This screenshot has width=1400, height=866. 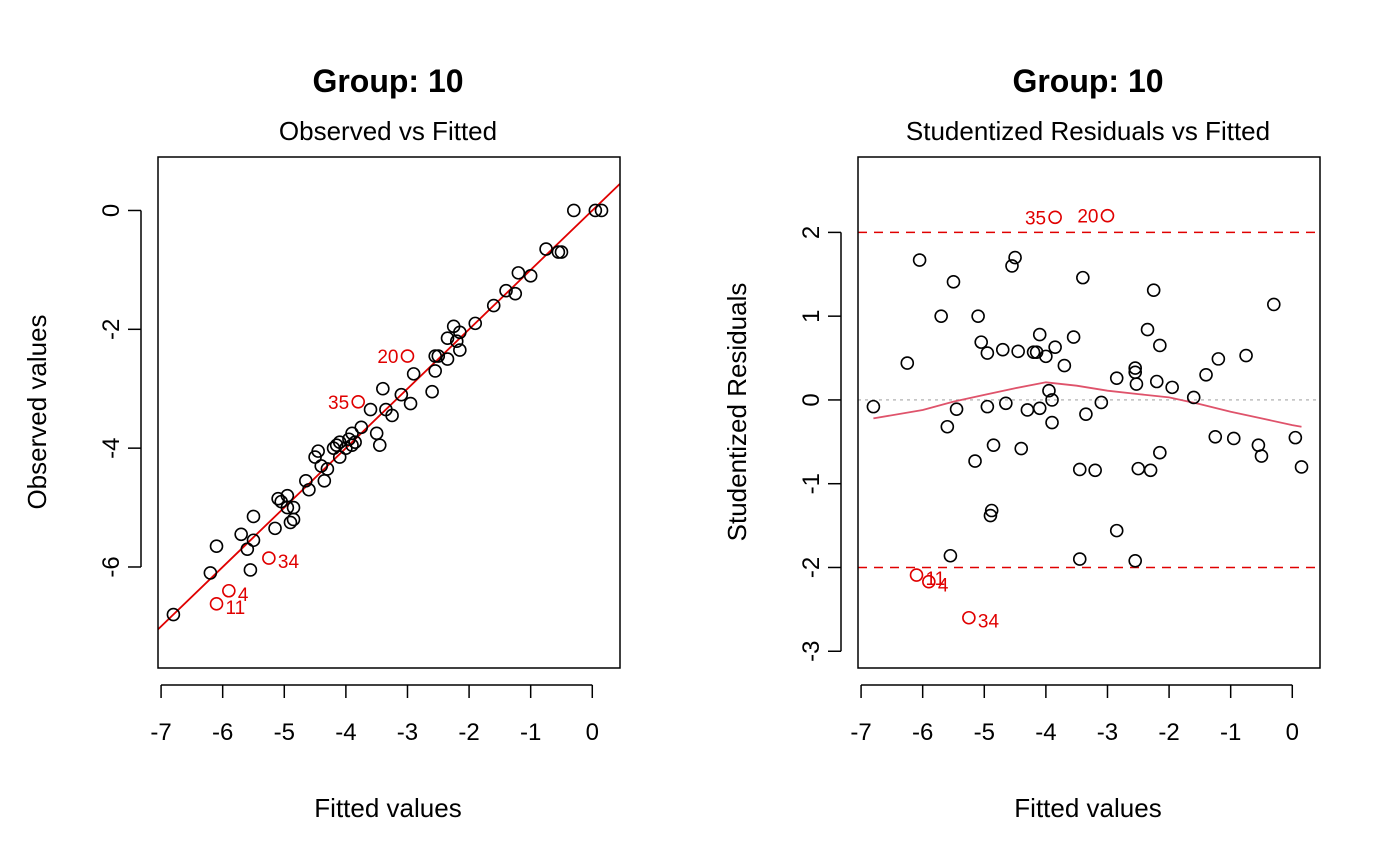 What do you see at coordinates (811, 651) in the screenshot?
I see `y-tick-label: -3` at bounding box center [811, 651].